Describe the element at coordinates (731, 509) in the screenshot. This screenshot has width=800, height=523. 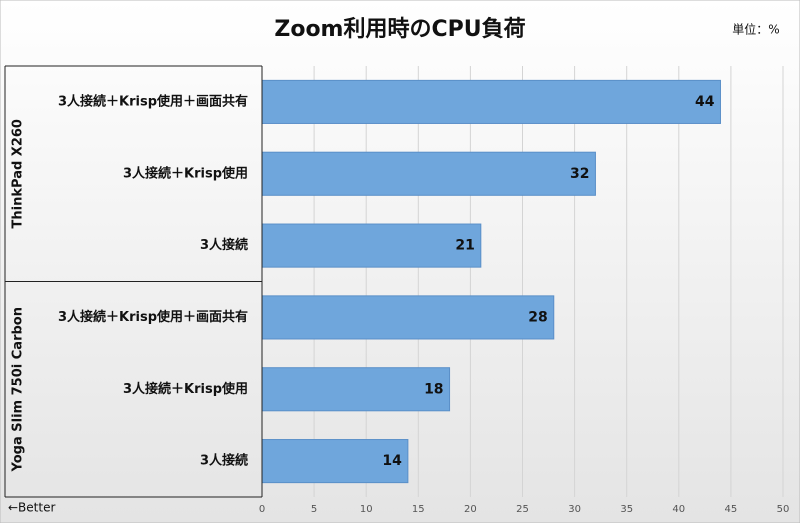
I see `x-tick-label: 45` at that location.